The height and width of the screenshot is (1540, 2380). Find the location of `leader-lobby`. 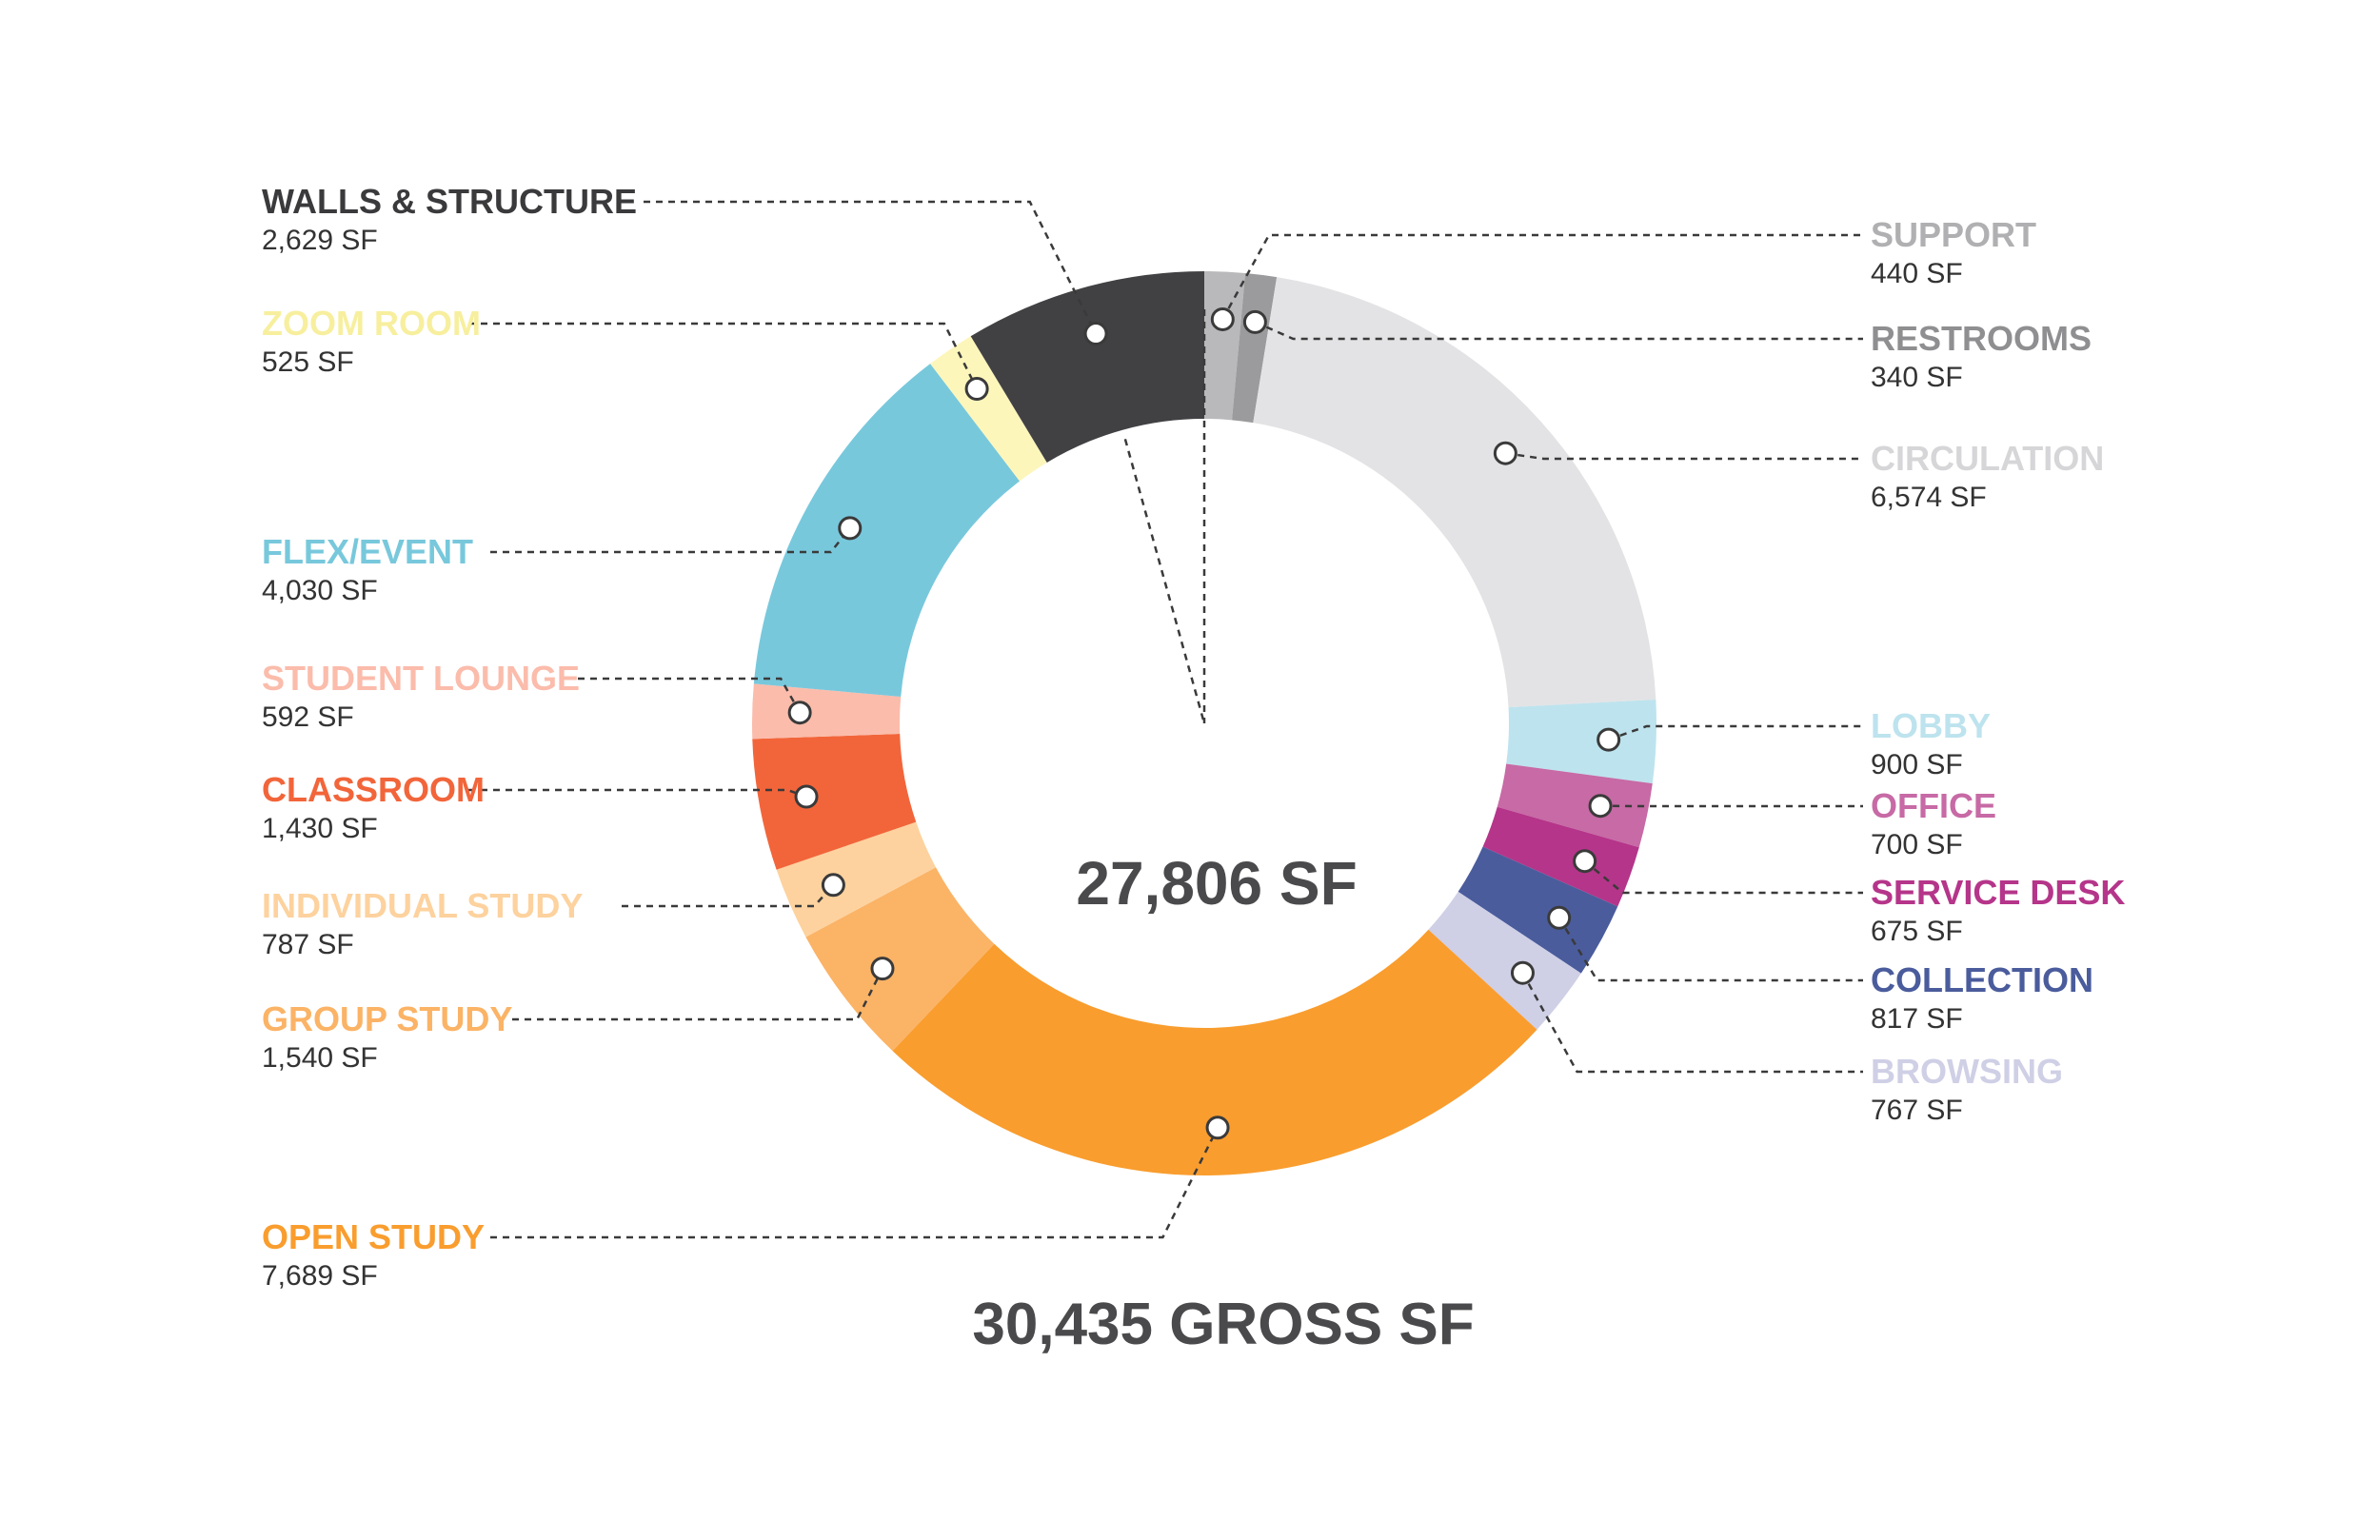

leader-lobby is located at coordinates (1735, 732).